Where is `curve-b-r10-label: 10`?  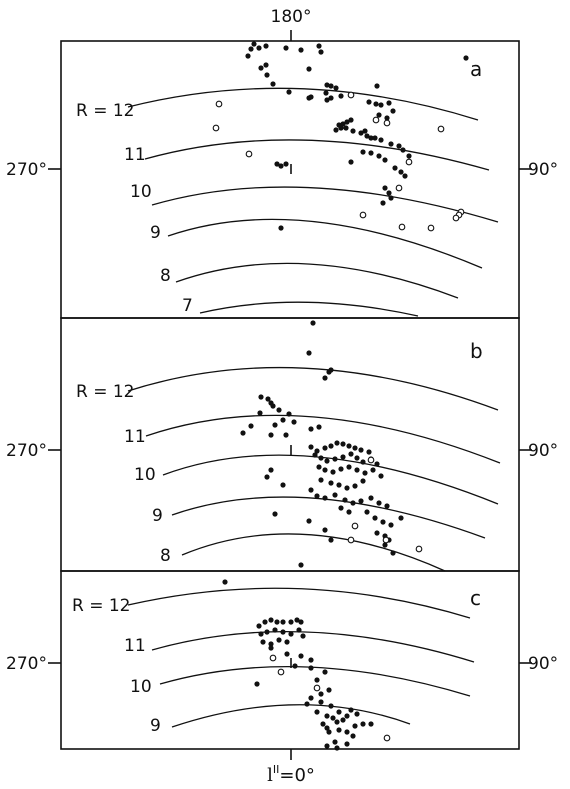
curve-b-r10-label: 10 is located at coordinates (145, 475).